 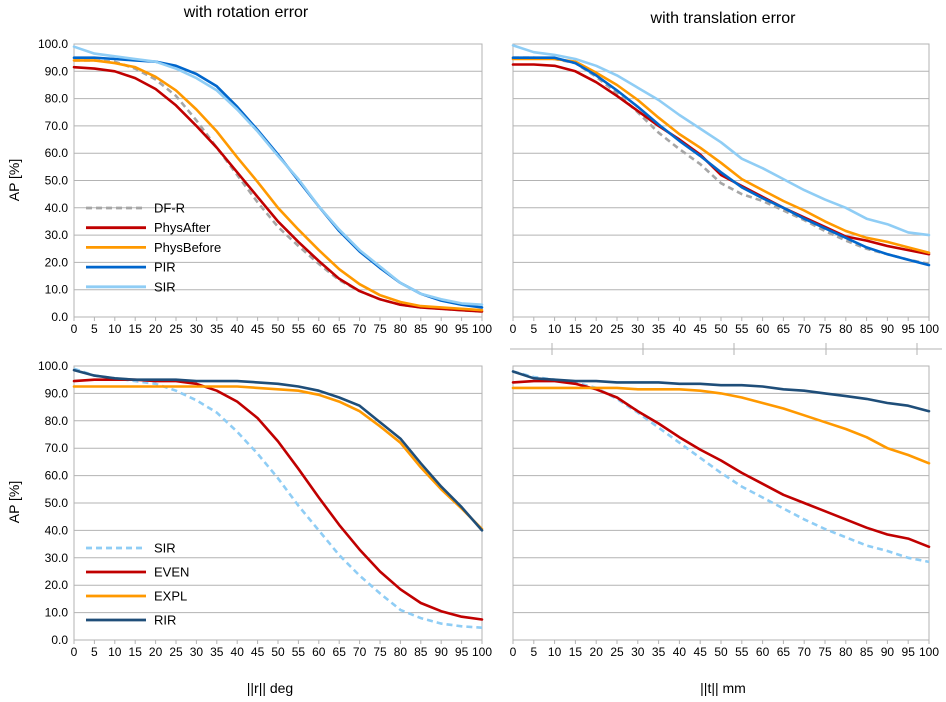 What do you see at coordinates (723, 18) in the screenshot?
I see `title-translation: with translation error` at bounding box center [723, 18].